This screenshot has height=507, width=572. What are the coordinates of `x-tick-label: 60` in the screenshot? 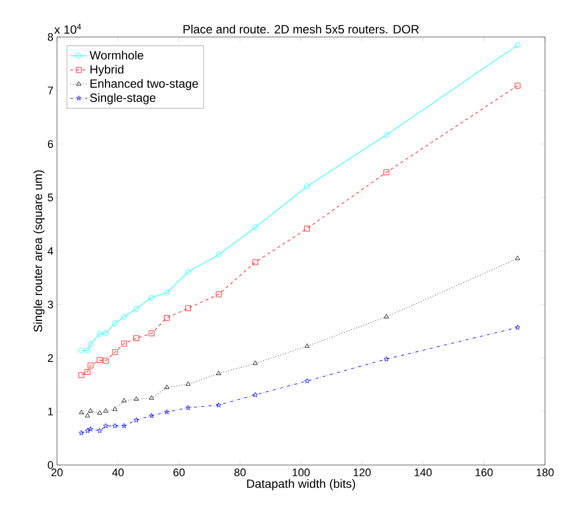 It's located at (179, 472).